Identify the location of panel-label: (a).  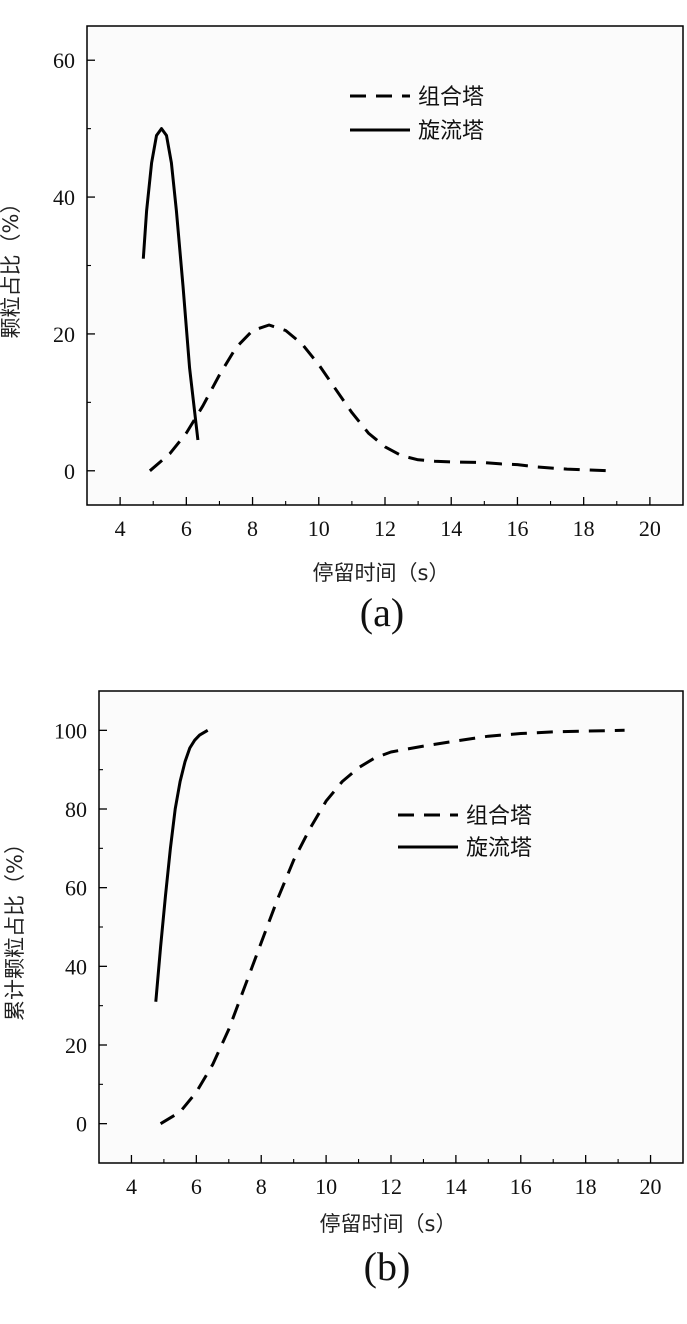
(382, 612).